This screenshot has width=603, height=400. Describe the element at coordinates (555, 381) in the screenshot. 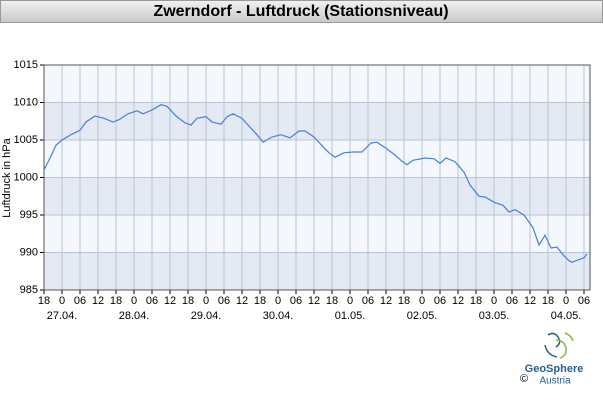

I see `logo-sub: Austria` at that location.